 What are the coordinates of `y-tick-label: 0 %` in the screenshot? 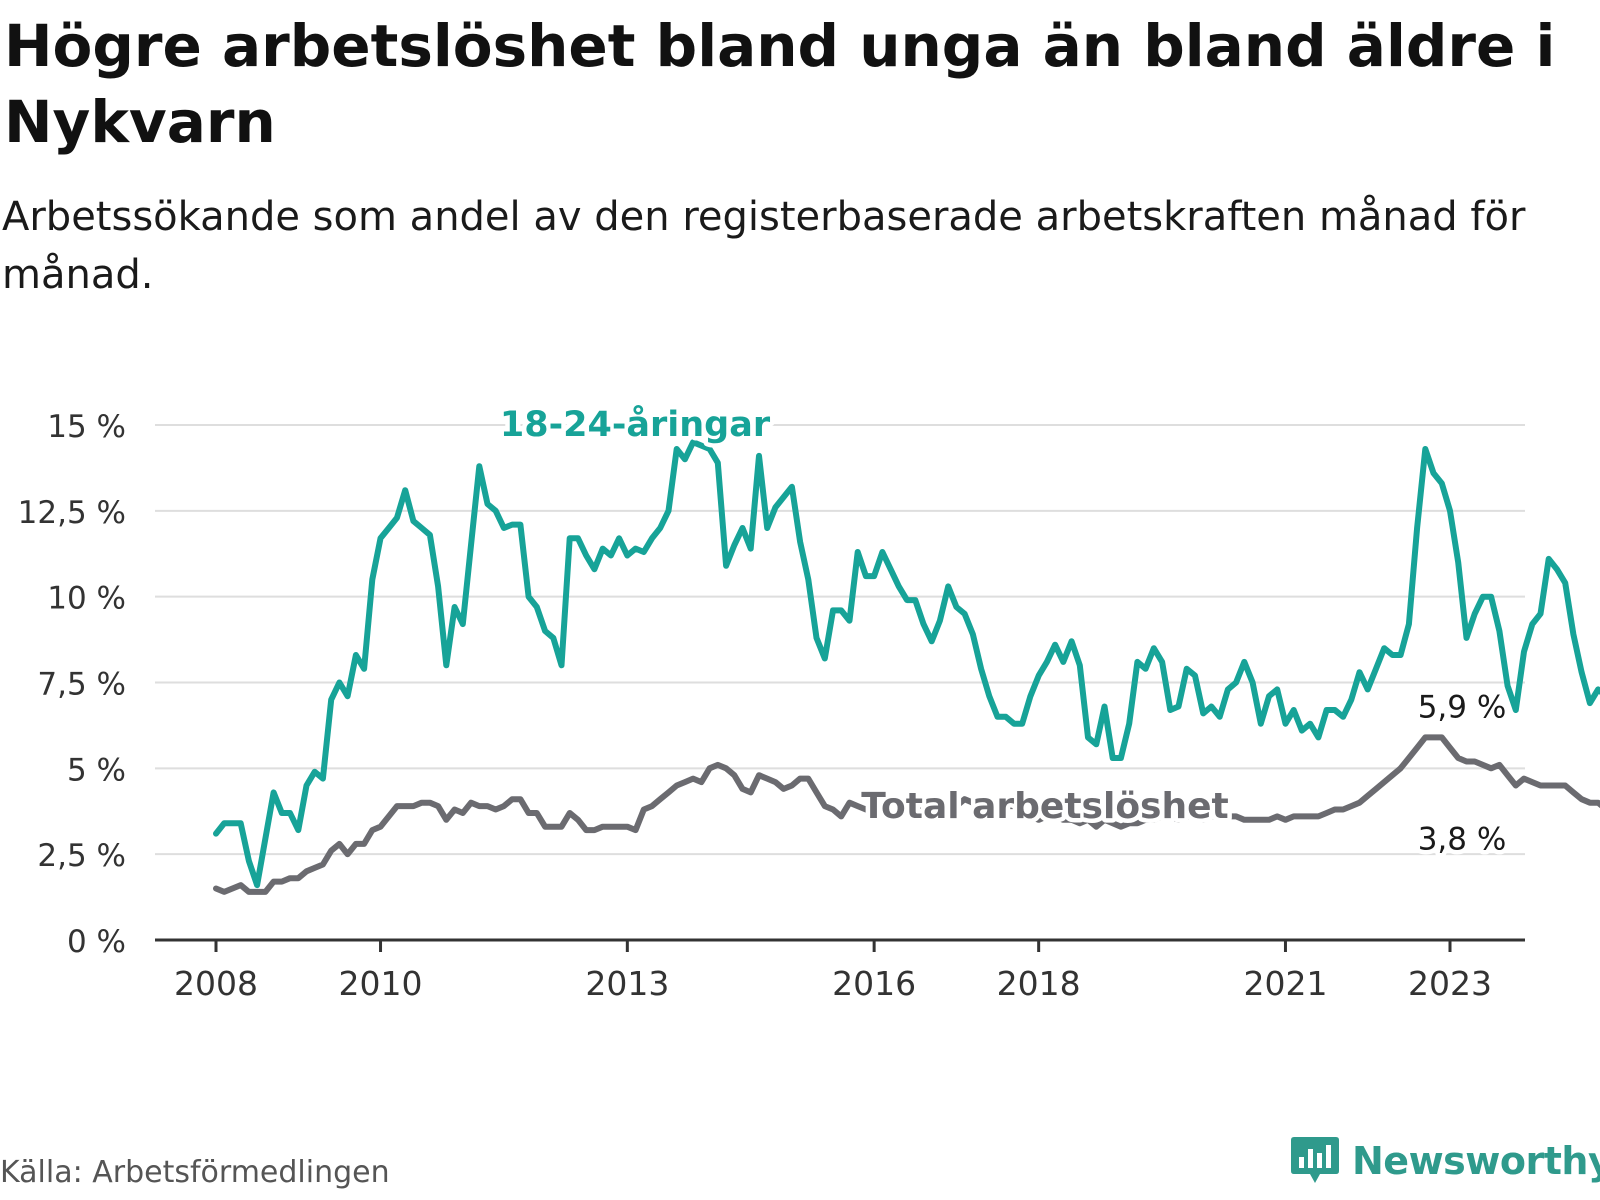 It's located at (96, 942).